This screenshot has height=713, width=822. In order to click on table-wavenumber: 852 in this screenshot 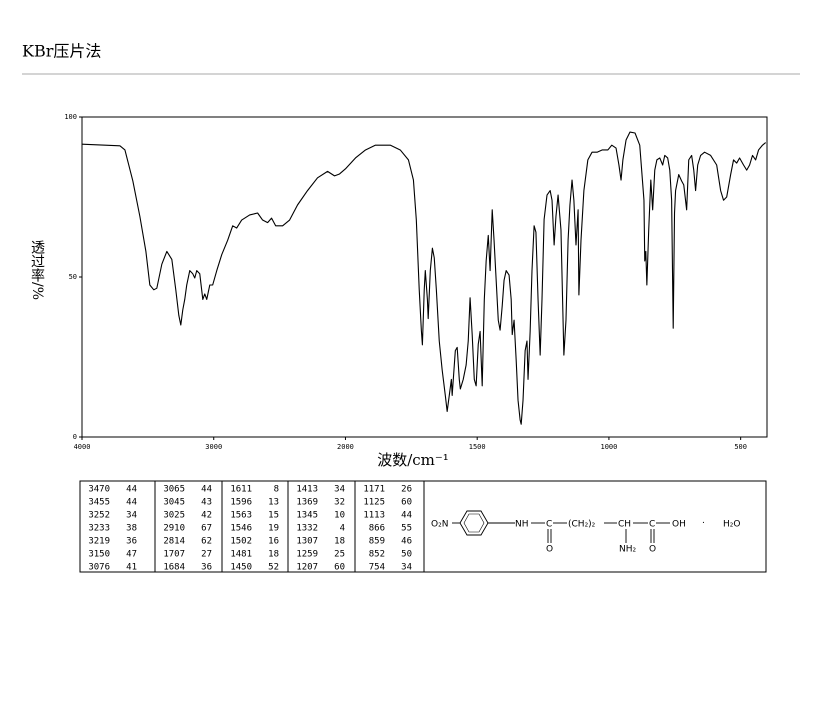, I will do `click(377, 555)`.